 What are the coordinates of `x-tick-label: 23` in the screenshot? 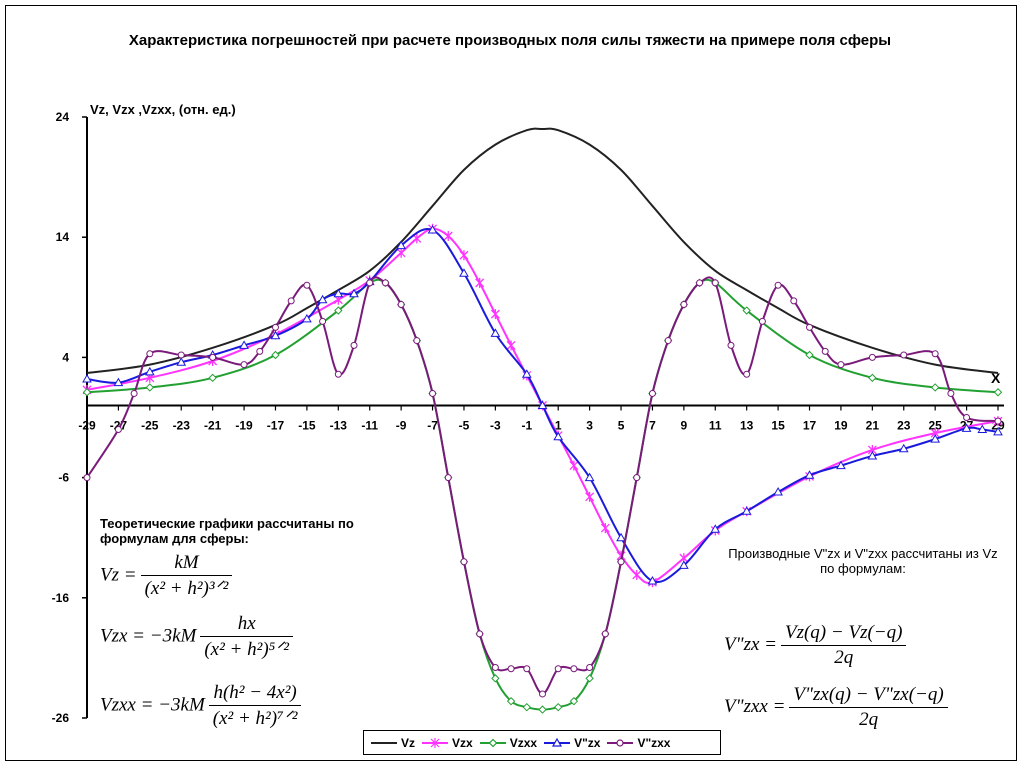 It's located at (904, 425).